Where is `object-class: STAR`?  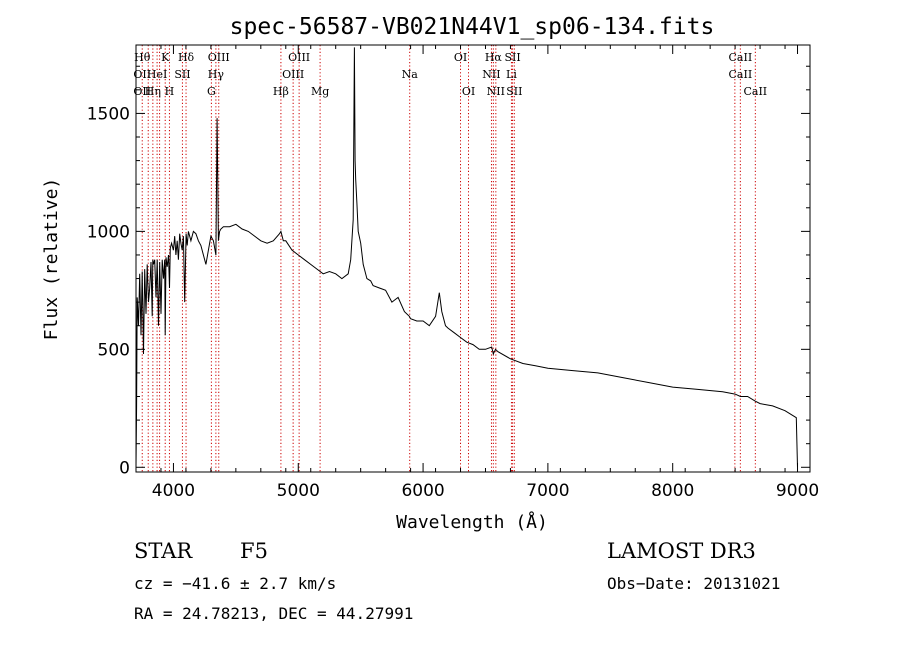 object-class: STAR is located at coordinates (163, 551).